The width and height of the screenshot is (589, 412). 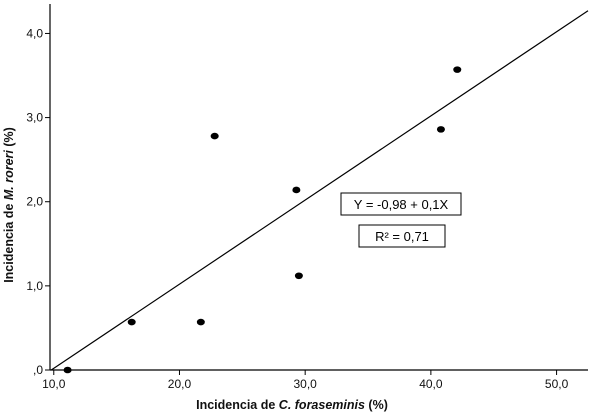 What do you see at coordinates (180, 384) in the screenshot?
I see `x-tick-label-1: 20,0` at bounding box center [180, 384].